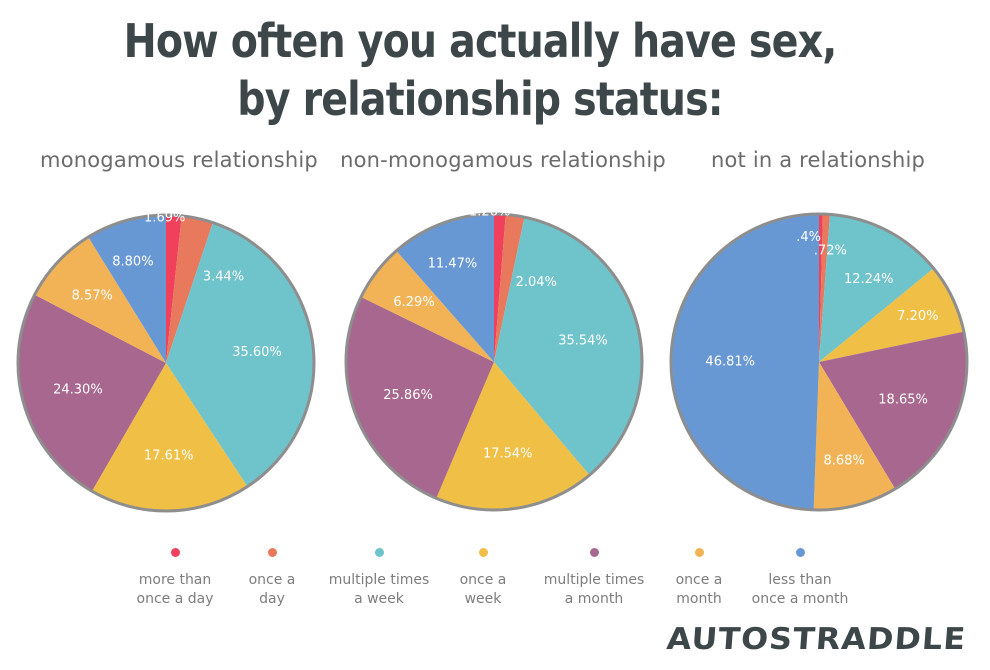 This screenshot has width=990, height=670. What do you see at coordinates (903, 400) in the screenshot?
I see `pie-slice-label: 18.65%` at bounding box center [903, 400].